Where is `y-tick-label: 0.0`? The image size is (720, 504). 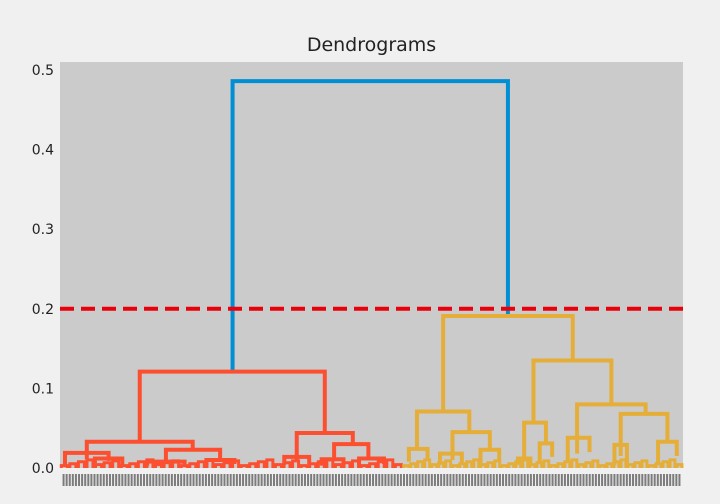
y-tick-label: 0.0 is located at coordinates (43, 469).